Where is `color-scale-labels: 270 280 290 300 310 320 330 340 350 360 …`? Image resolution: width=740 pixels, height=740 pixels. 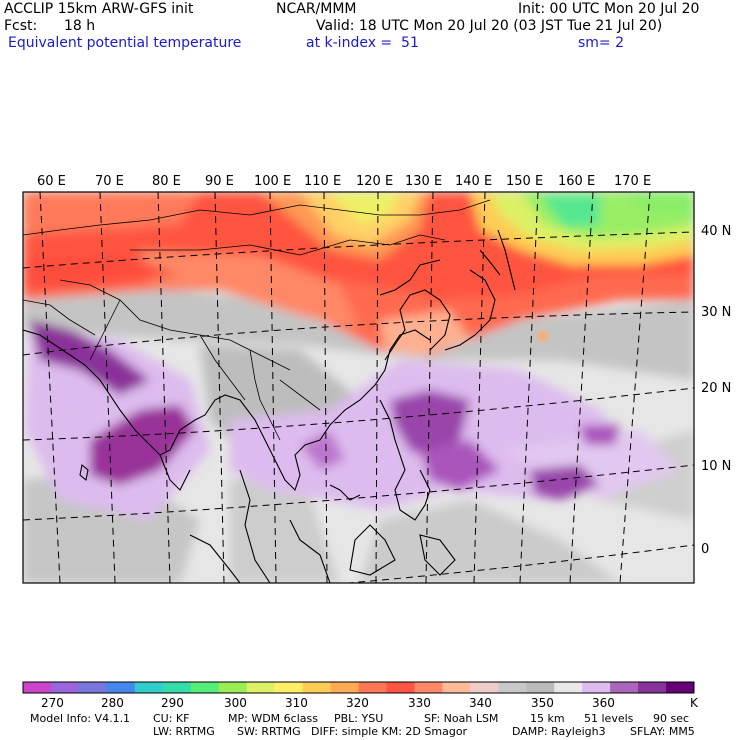
color-scale-labels: 270 280 290 300 310 320 330 340 350 360 … is located at coordinates (370, 703).